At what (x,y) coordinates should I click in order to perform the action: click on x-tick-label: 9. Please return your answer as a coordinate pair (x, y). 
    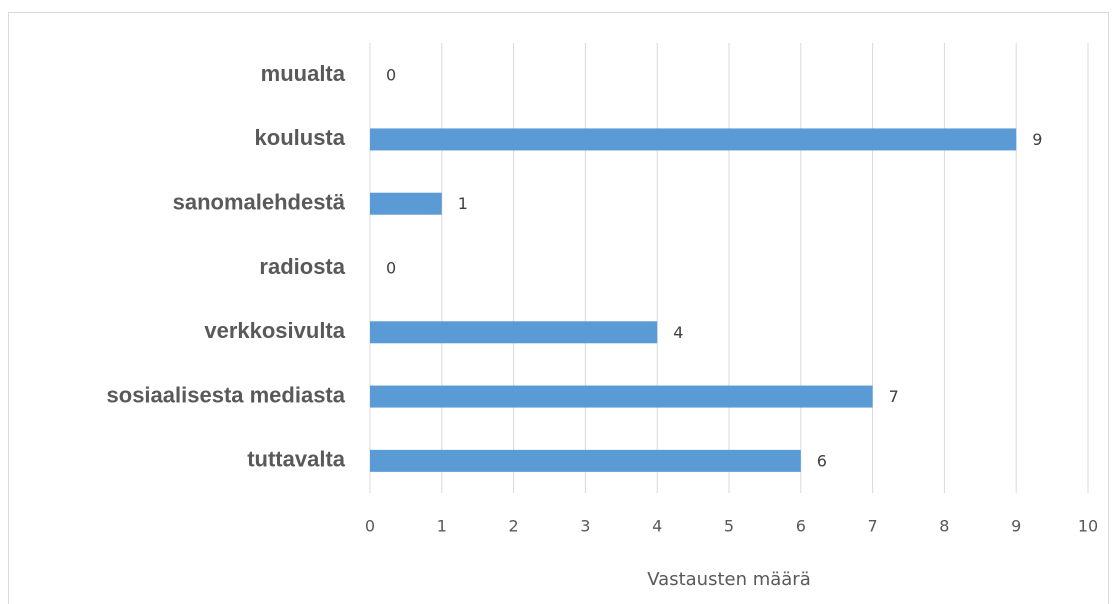
    Looking at the image, I should click on (1016, 526).